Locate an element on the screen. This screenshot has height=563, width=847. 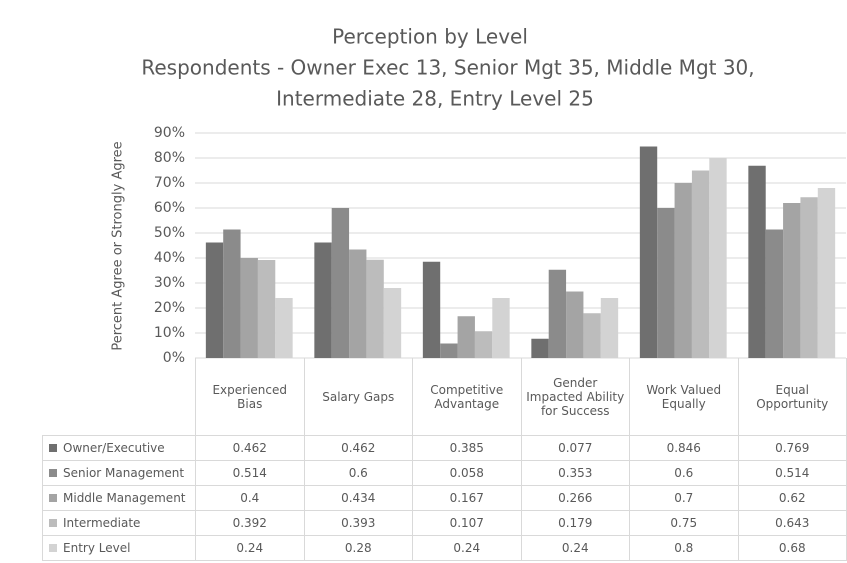
table-cell: 0.7 is located at coordinates (684, 498).